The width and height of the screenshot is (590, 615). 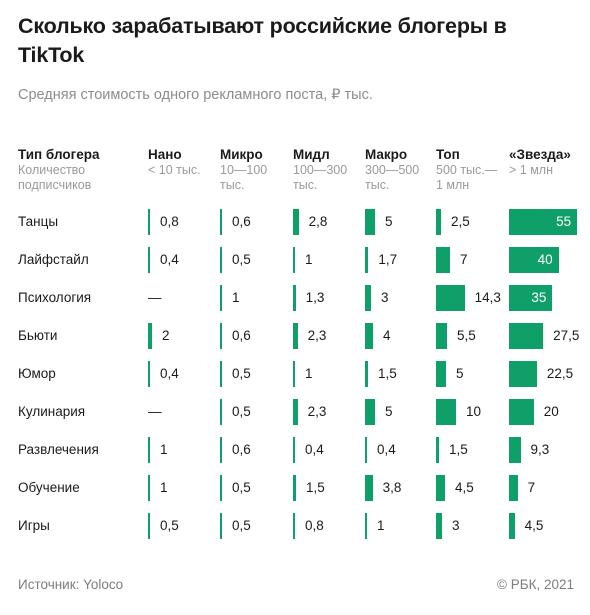 What do you see at coordinates (544, 412) in the screenshot?
I see `table-cell: 20` at bounding box center [544, 412].